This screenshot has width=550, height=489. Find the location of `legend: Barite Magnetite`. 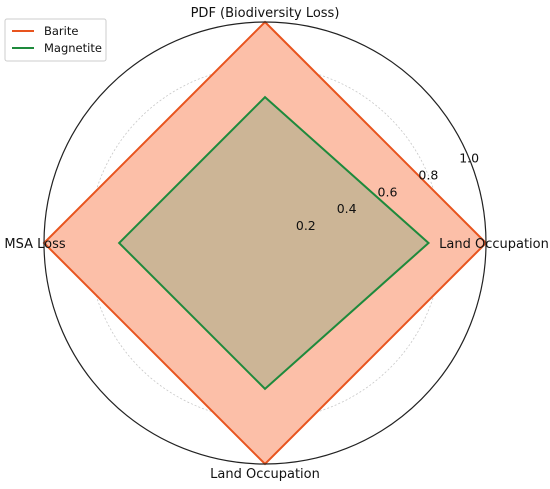

legend: Barite Magnetite is located at coordinates (55, 40).